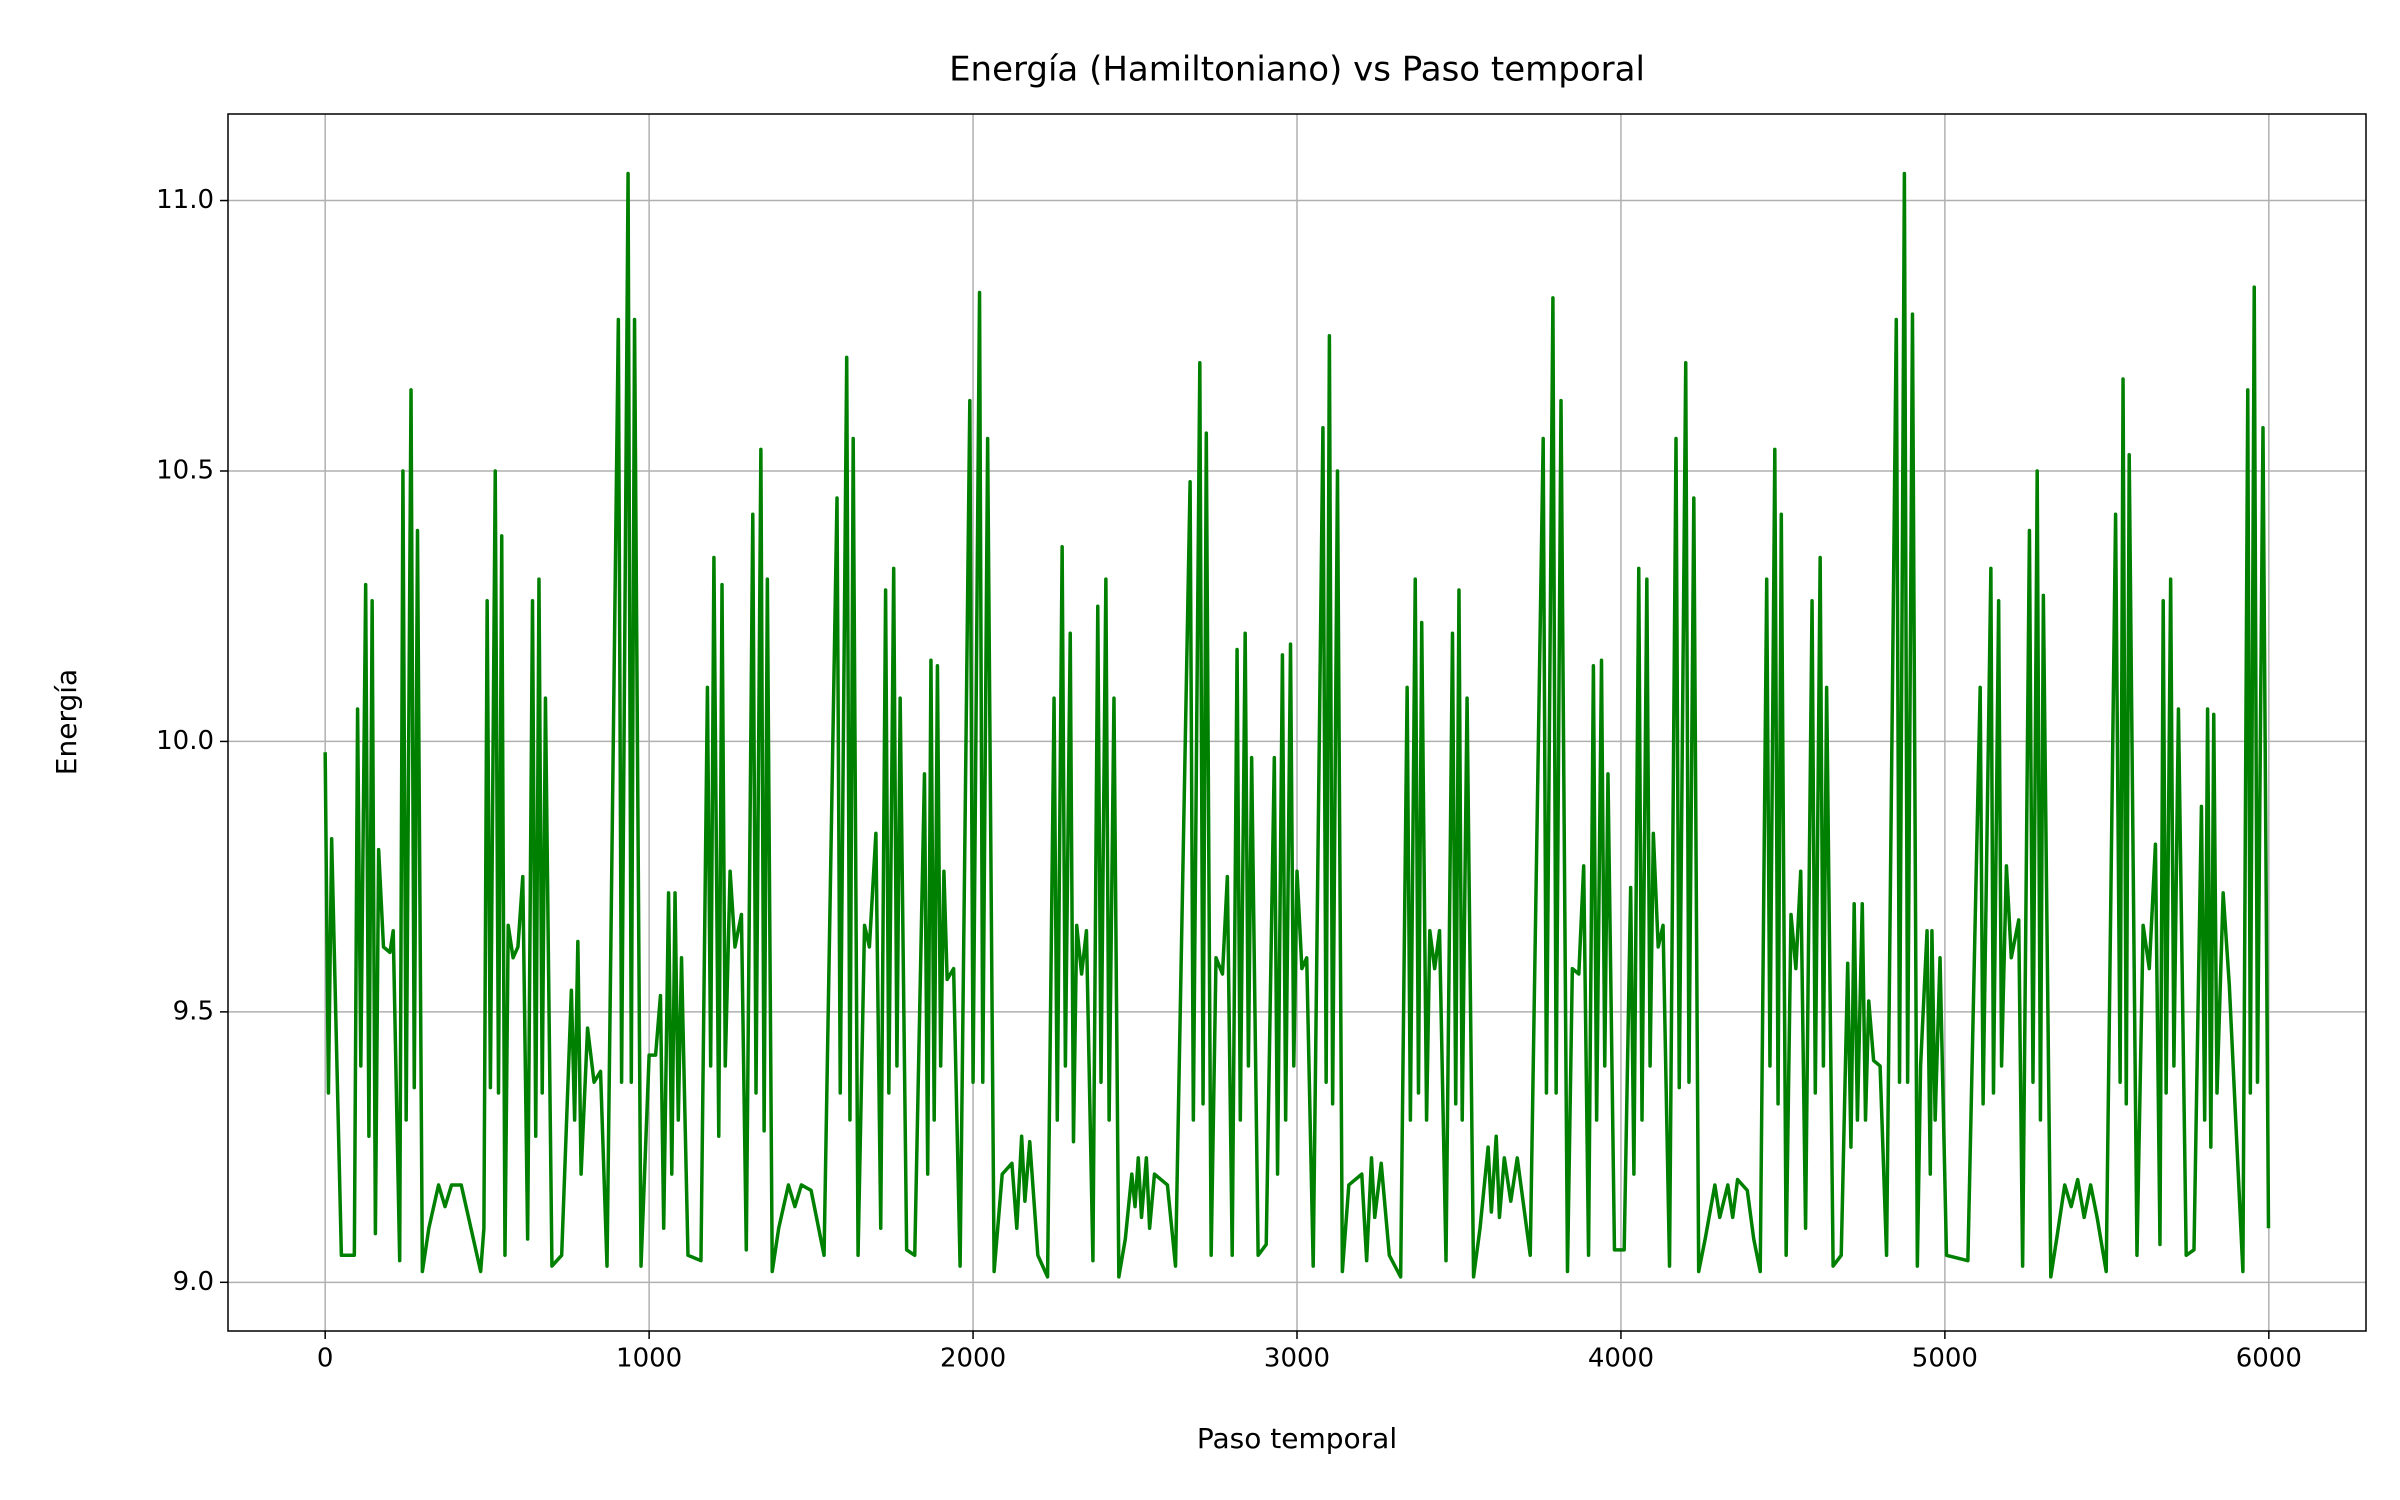 This screenshot has height=1500, width=2400. I want to click on x-tick-label: 2000, so click(973, 1359).